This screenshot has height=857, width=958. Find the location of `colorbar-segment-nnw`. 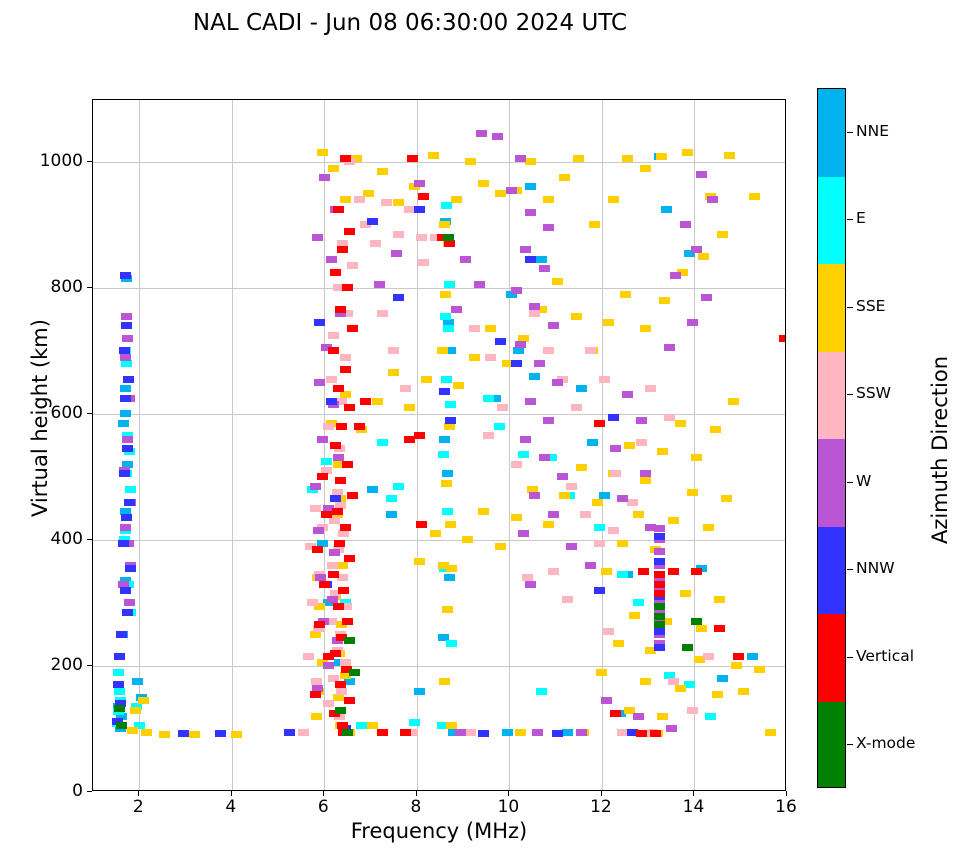

colorbar-segment-nnw is located at coordinates (831, 570).